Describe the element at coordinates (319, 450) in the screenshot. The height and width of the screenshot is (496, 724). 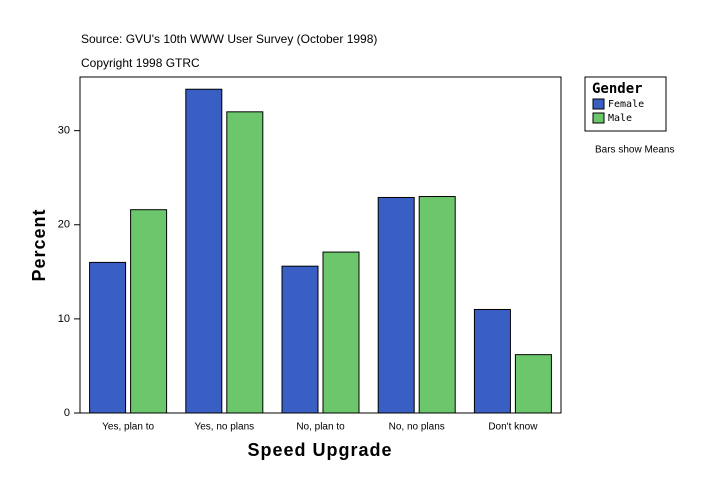
I see `x-axis-label: Speed Upgrade` at that location.